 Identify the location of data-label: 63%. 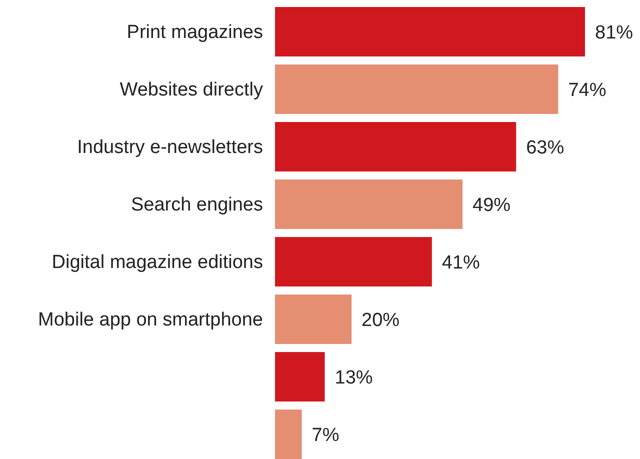
(545, 147).